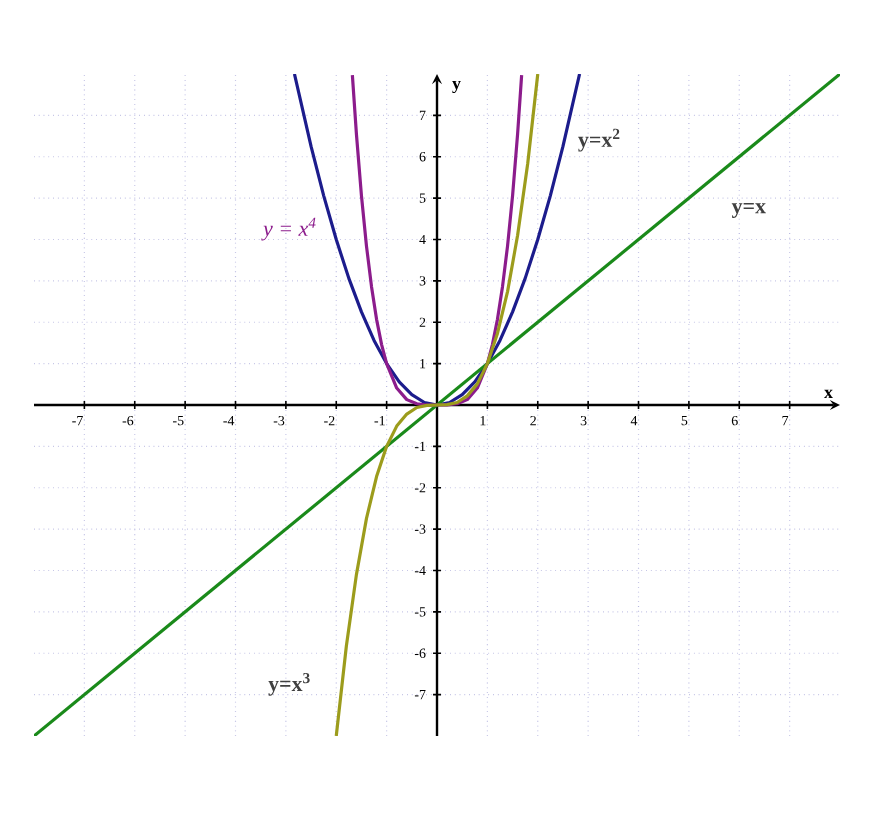 This screenshot has width=884, height=822. Describe the element at coordinates (288, 229) in the screenshot. I see `text: y = x$^{4}$` at that location.